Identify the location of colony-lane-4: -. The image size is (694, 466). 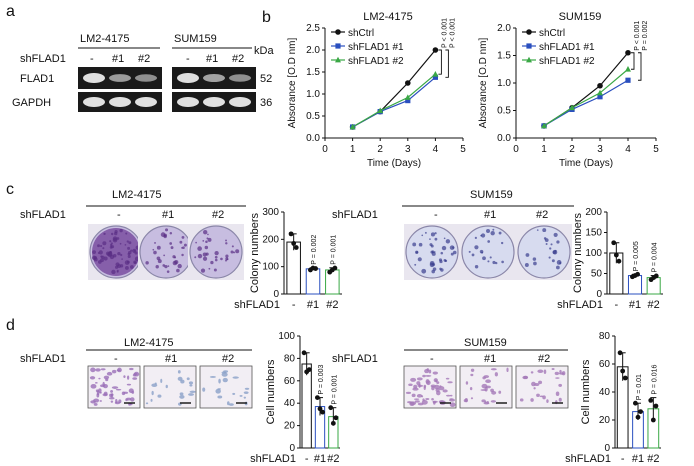
(436, 215).